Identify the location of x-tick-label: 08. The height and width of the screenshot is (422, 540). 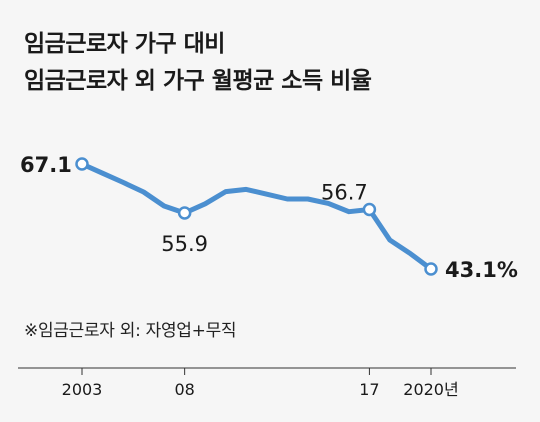
(184, 389).